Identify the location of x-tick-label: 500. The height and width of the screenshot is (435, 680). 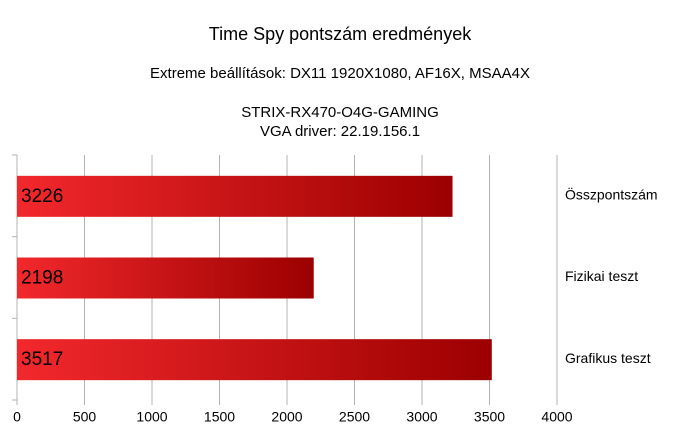
(85, 417).